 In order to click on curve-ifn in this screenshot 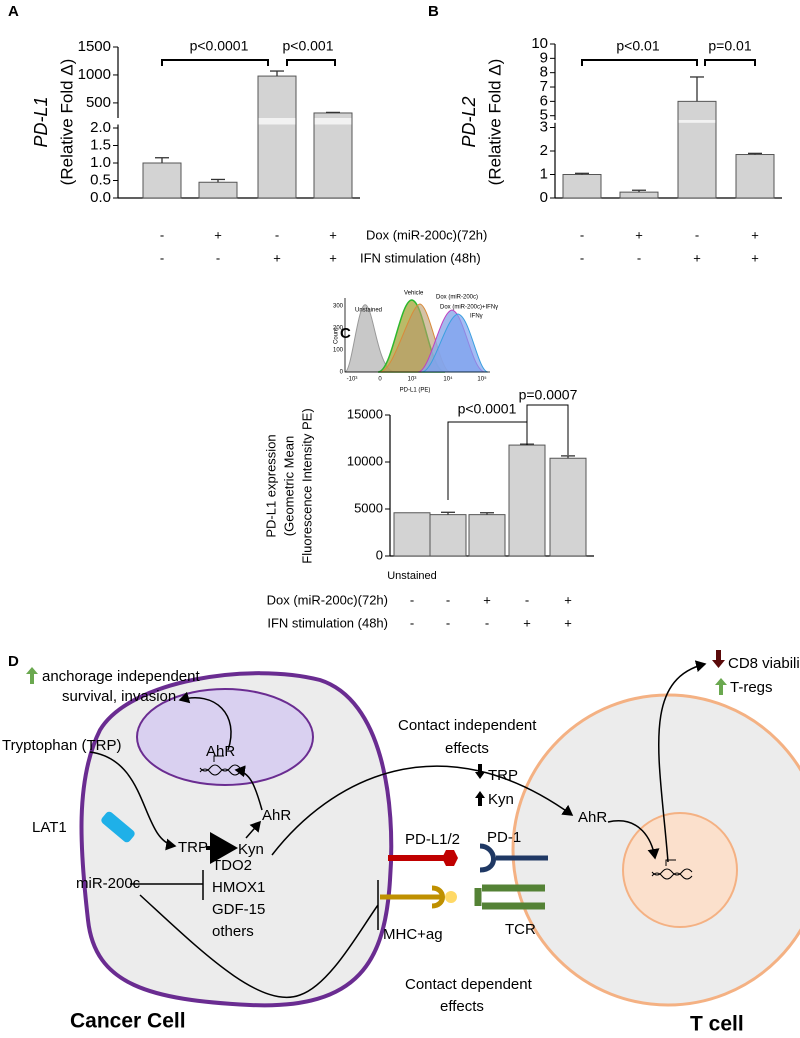, I will do `click(455, 343)`.